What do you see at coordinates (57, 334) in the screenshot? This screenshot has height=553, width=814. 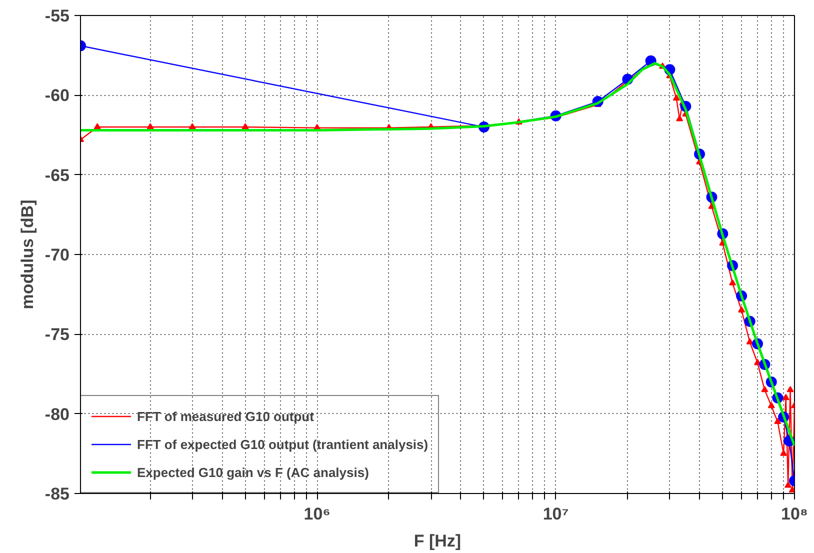 I see `y-tick-label: -75` at bounding box center [57, 334].